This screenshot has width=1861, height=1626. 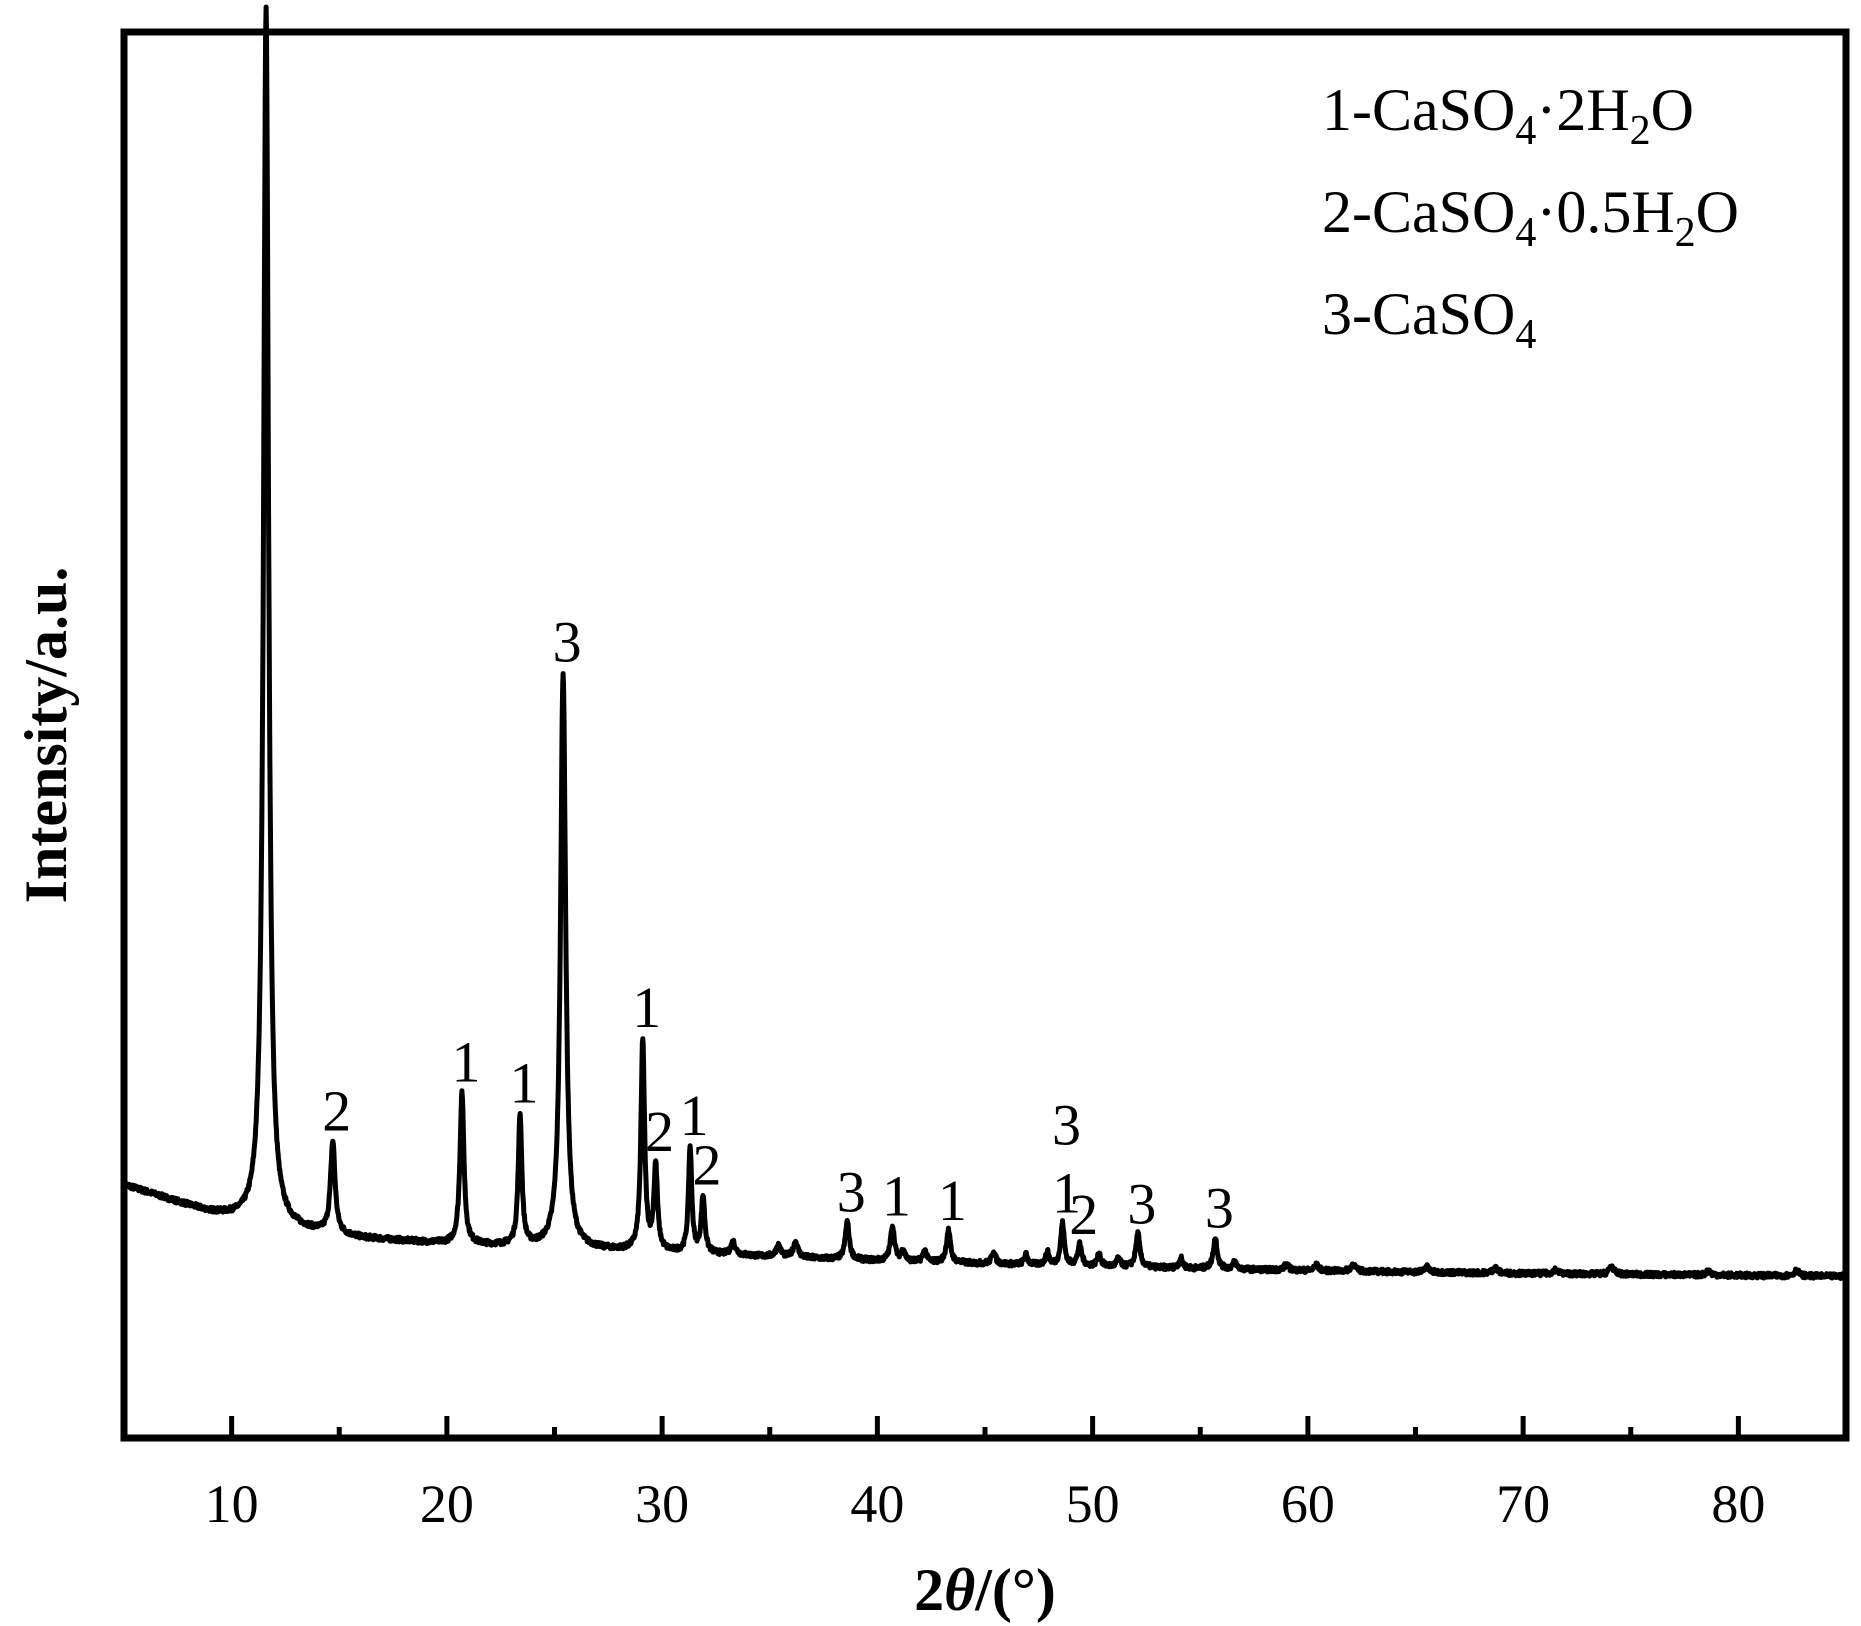 I want to click on x-tick-label-2: 30, so click(x=662, y=1504).